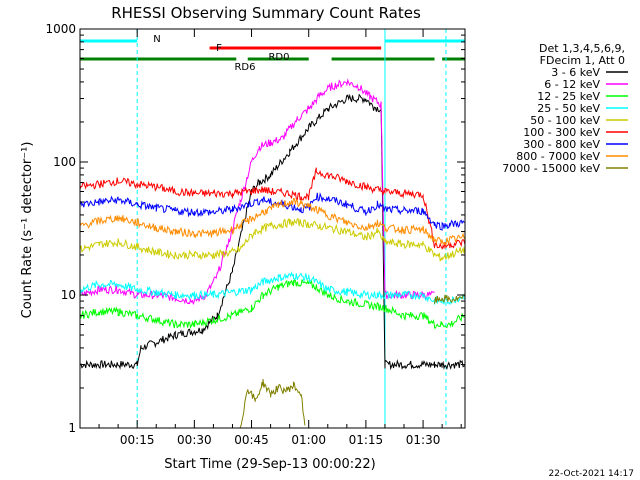  I want to click on legend-entry-3: 25 - 50 keV, so click(568, 108).